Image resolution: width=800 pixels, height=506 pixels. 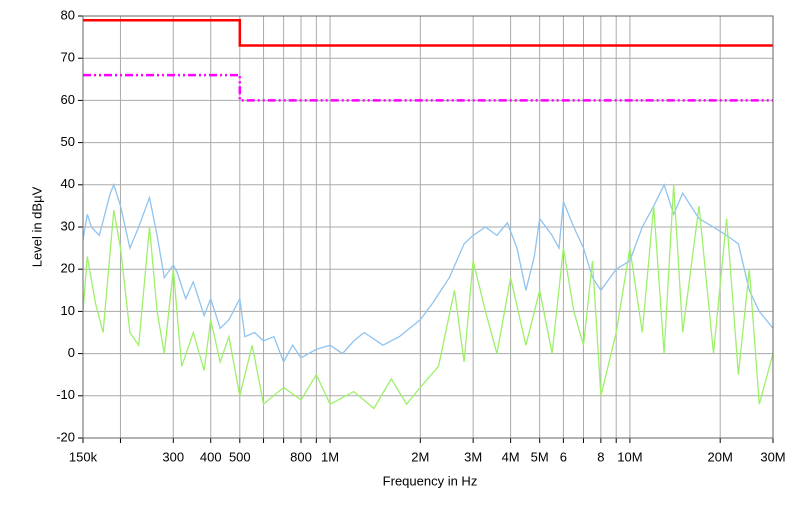 I want to click on x-tick-label: 5M, so click(x=540, y=456).